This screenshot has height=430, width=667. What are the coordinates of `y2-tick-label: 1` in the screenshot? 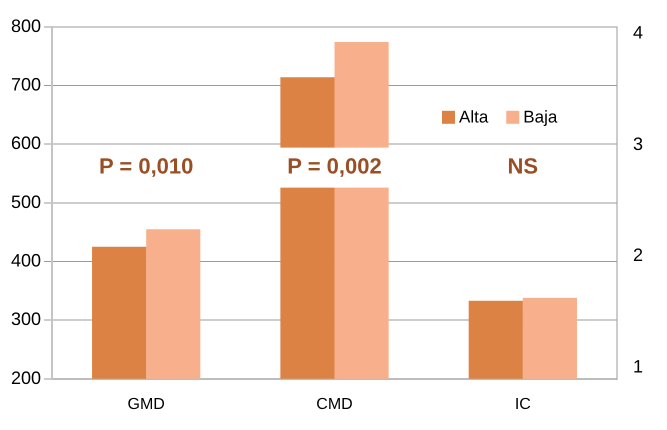 It's located at (638, 366).